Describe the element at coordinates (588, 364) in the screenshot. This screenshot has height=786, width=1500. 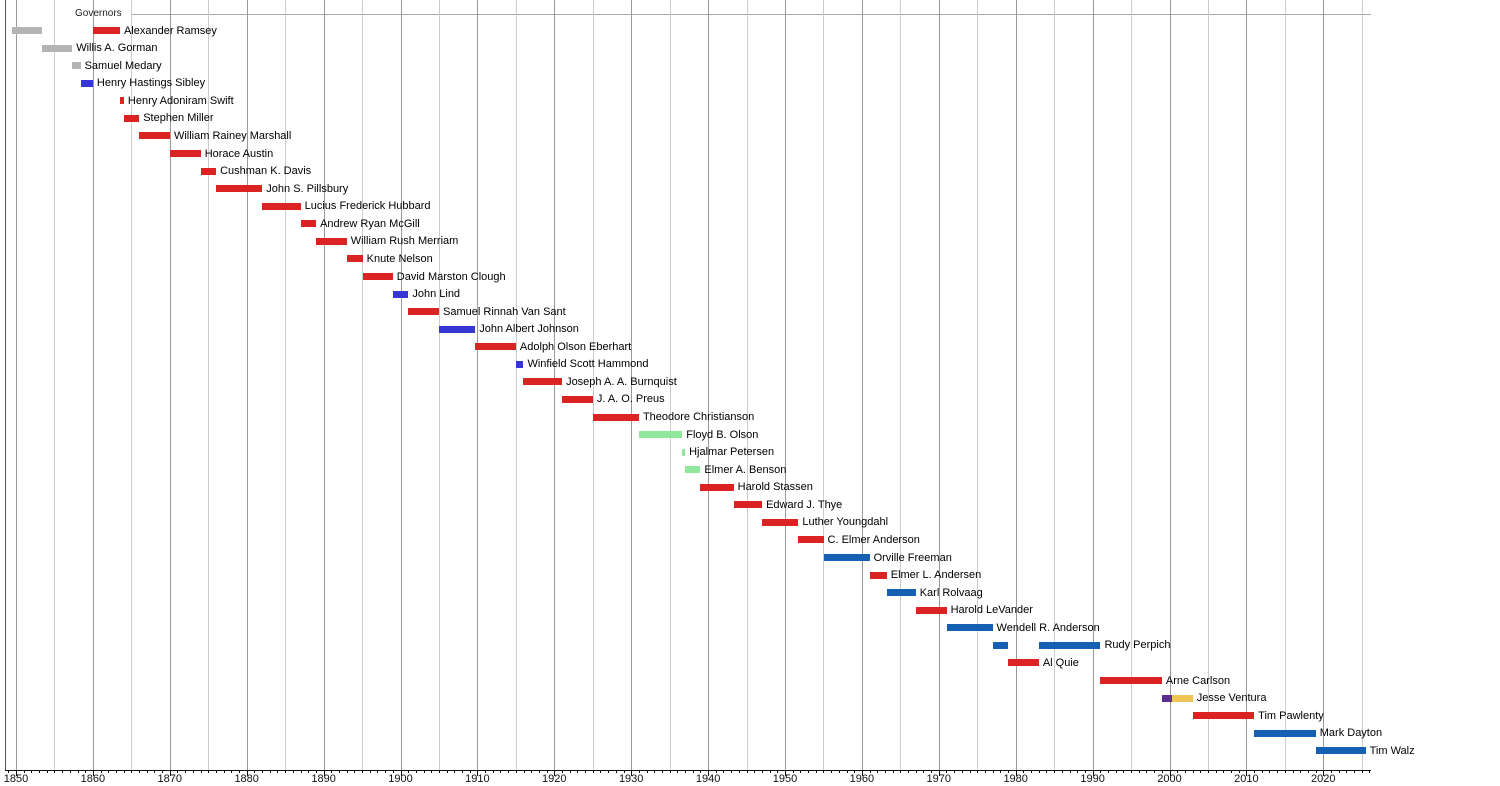
I see `governor-name-label: Winfield Scott Hammond` at that location.